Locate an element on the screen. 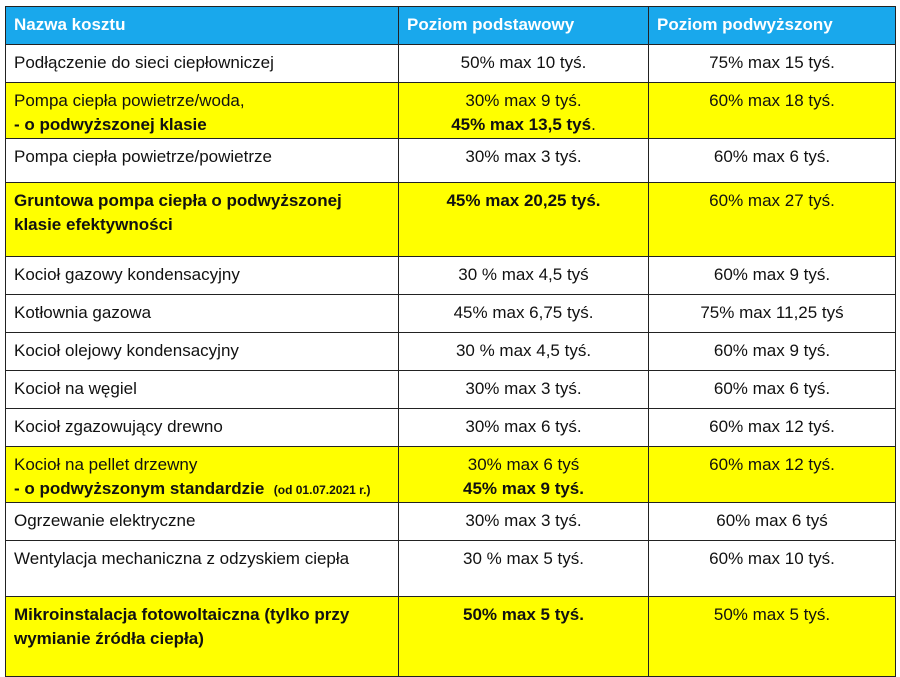  basic-line-bold: 45% max 13,5 tyś is located at coordinates (521, 124).